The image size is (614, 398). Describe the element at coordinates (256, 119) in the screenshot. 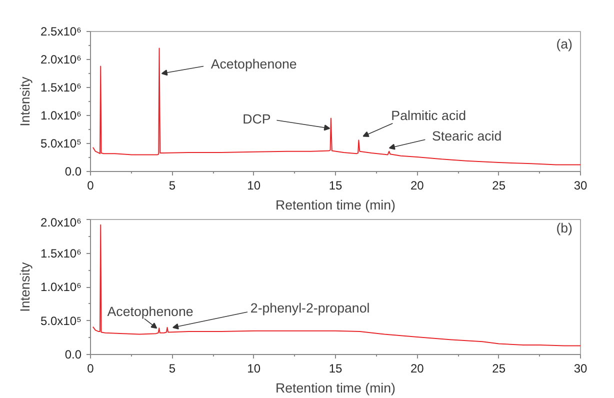

I see `annotation: DCP` at that location.